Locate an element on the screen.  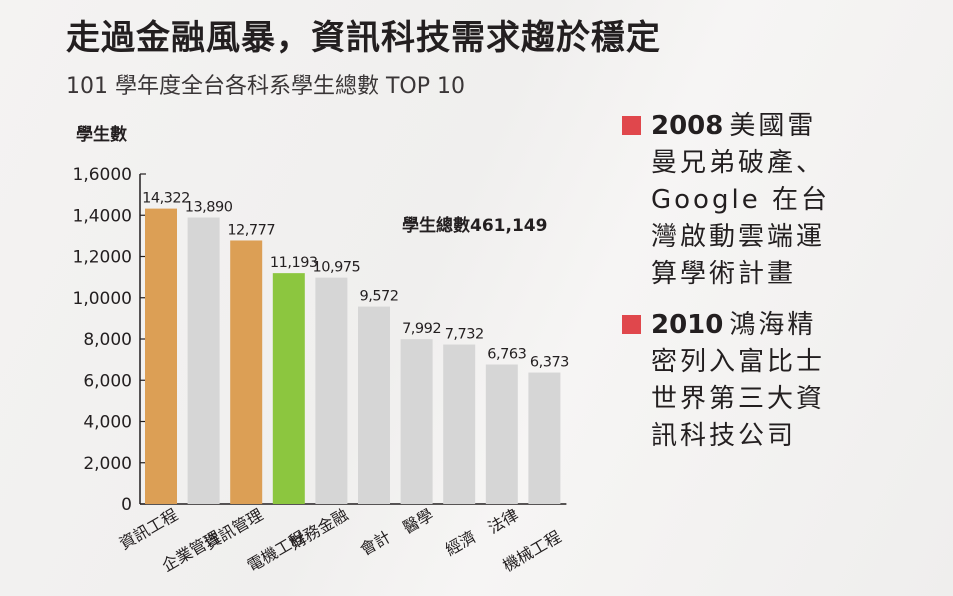
y-tick-label: 0 is located at coordinates (126, 505).